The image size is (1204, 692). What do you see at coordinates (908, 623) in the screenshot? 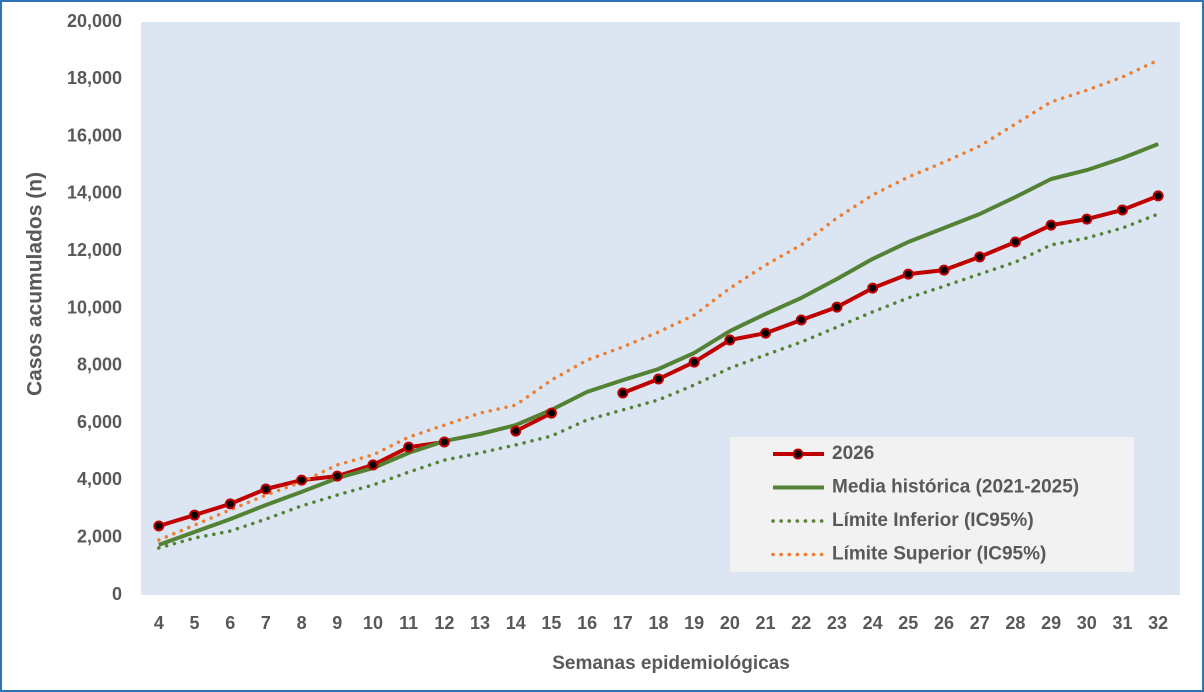
I see `x-tick-label: 25` at bounding box center [908, 623].